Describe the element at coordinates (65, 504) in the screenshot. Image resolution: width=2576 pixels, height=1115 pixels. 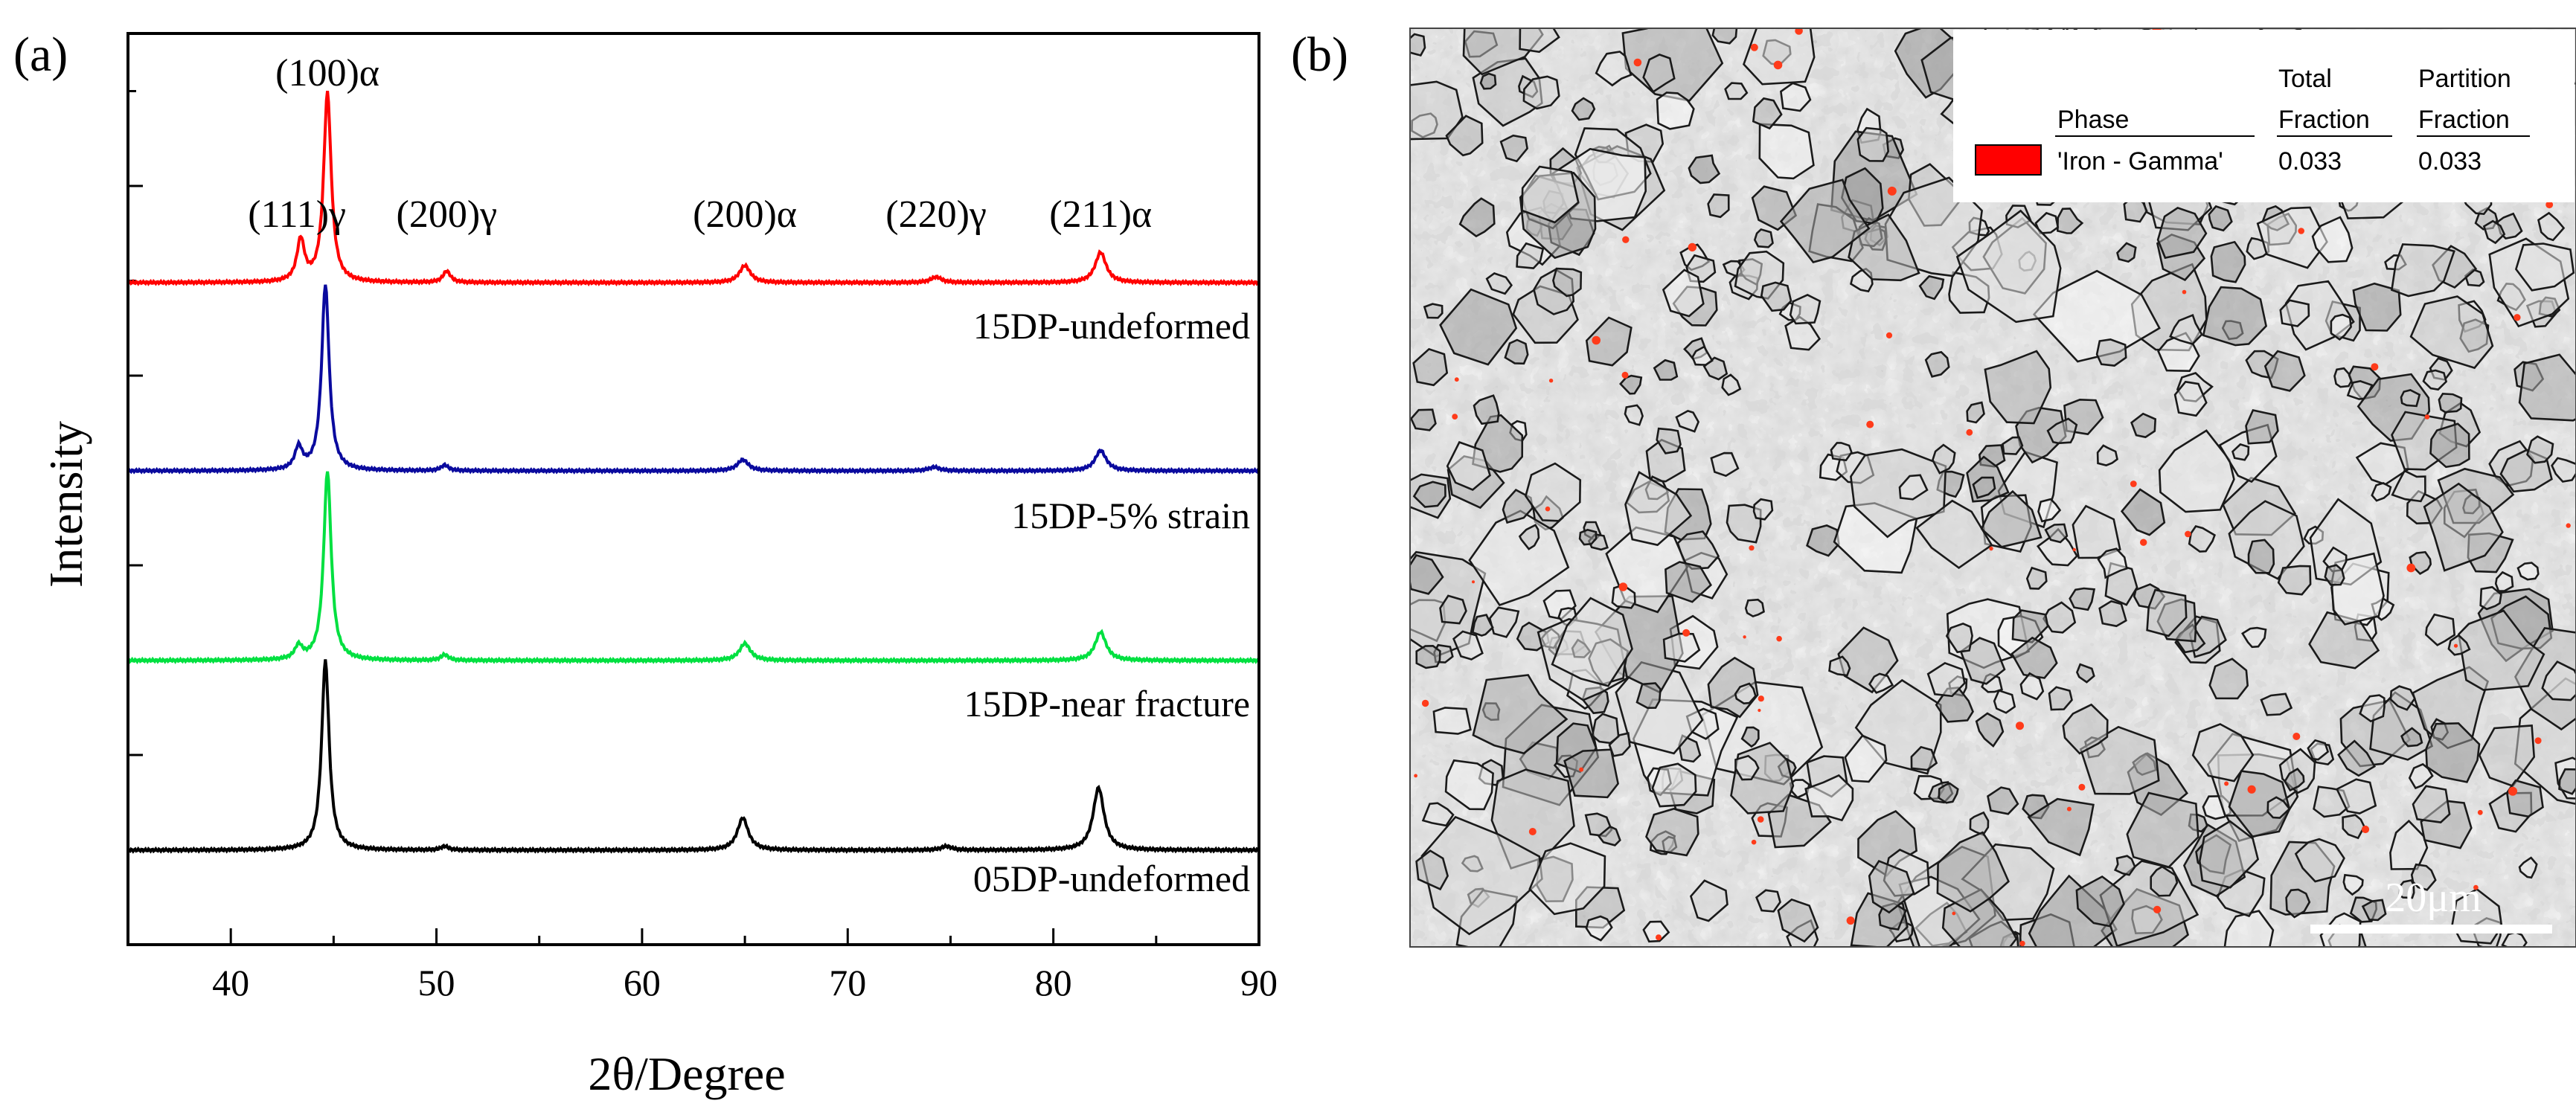
I see `y-axis-label: Intensity` at that location.